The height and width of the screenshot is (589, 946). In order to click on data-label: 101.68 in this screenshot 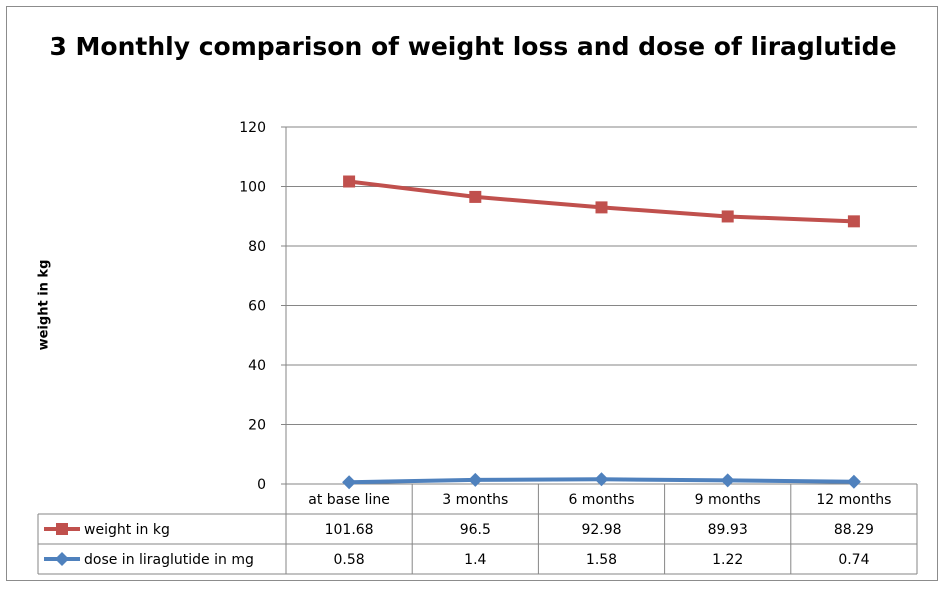, I will do `click(349, 530)`.